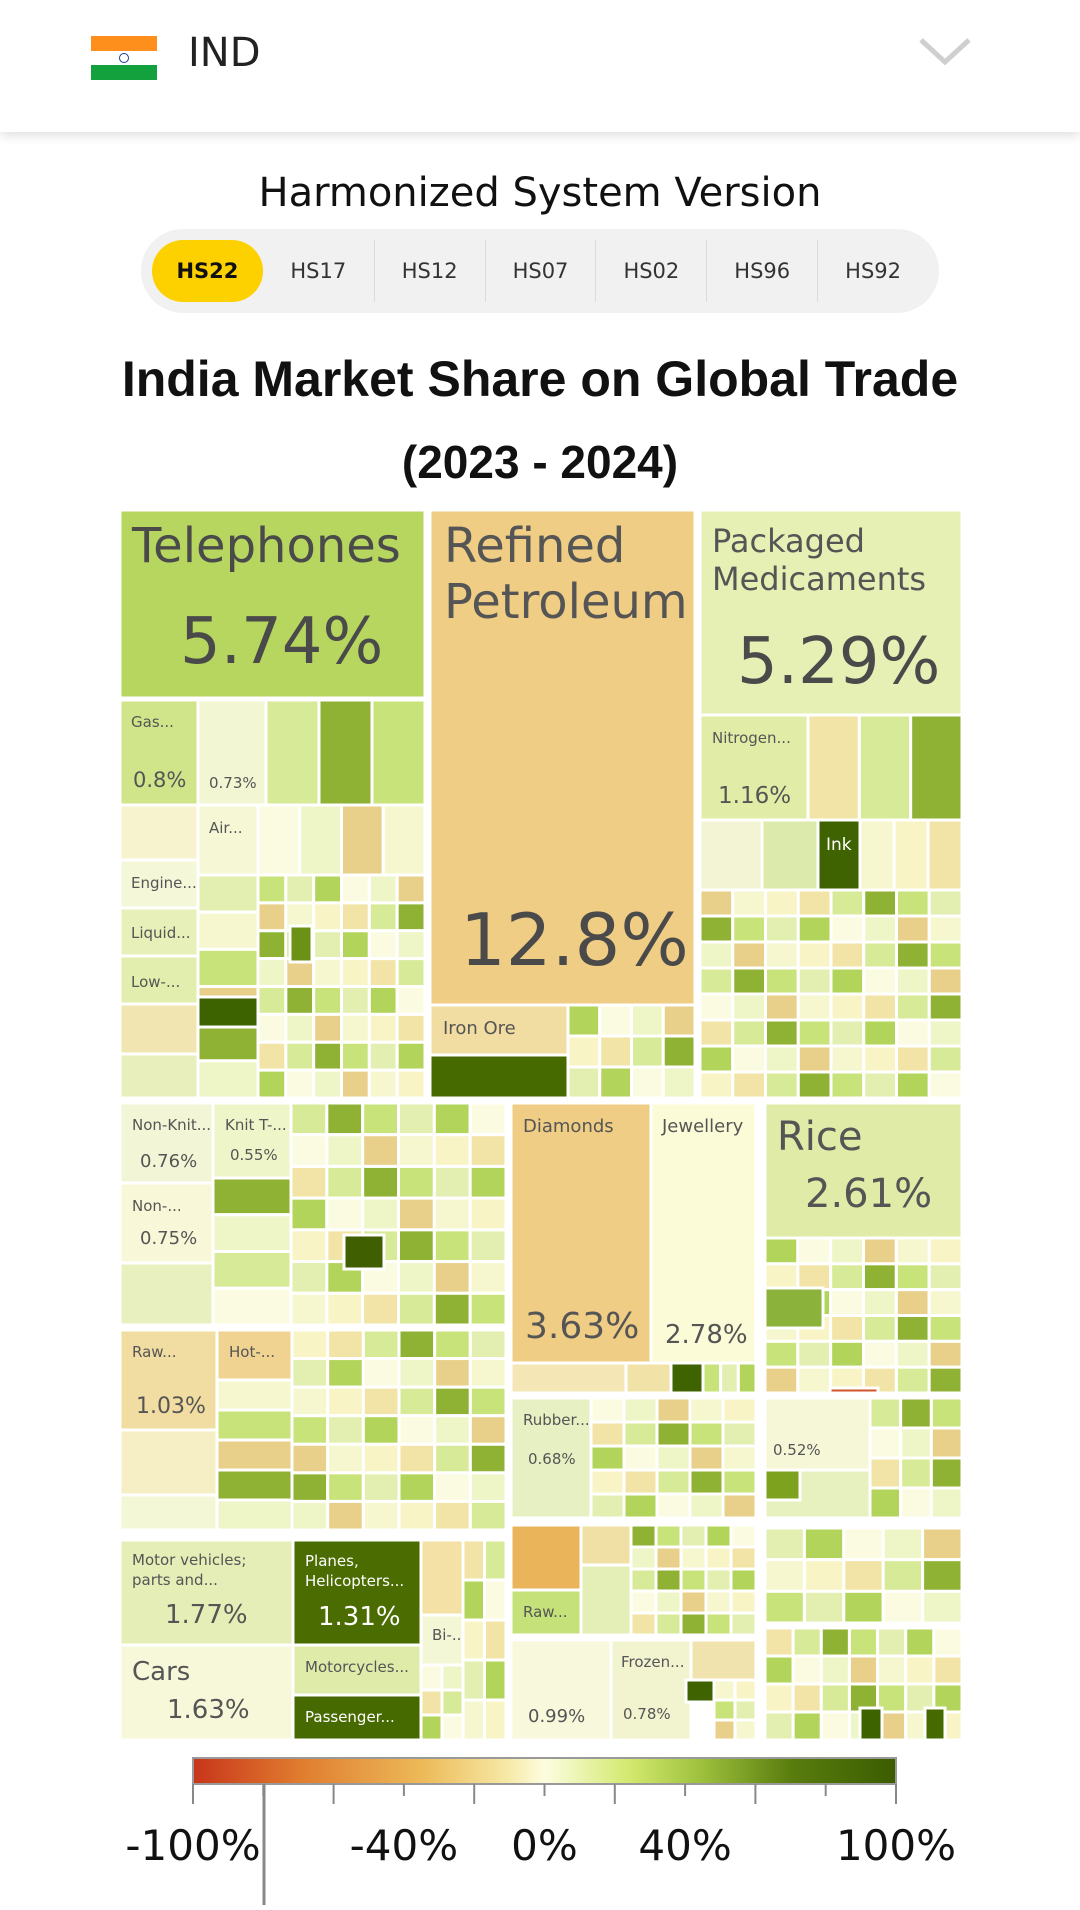  I want to click on tile-nitrogen, so click(754, 767).